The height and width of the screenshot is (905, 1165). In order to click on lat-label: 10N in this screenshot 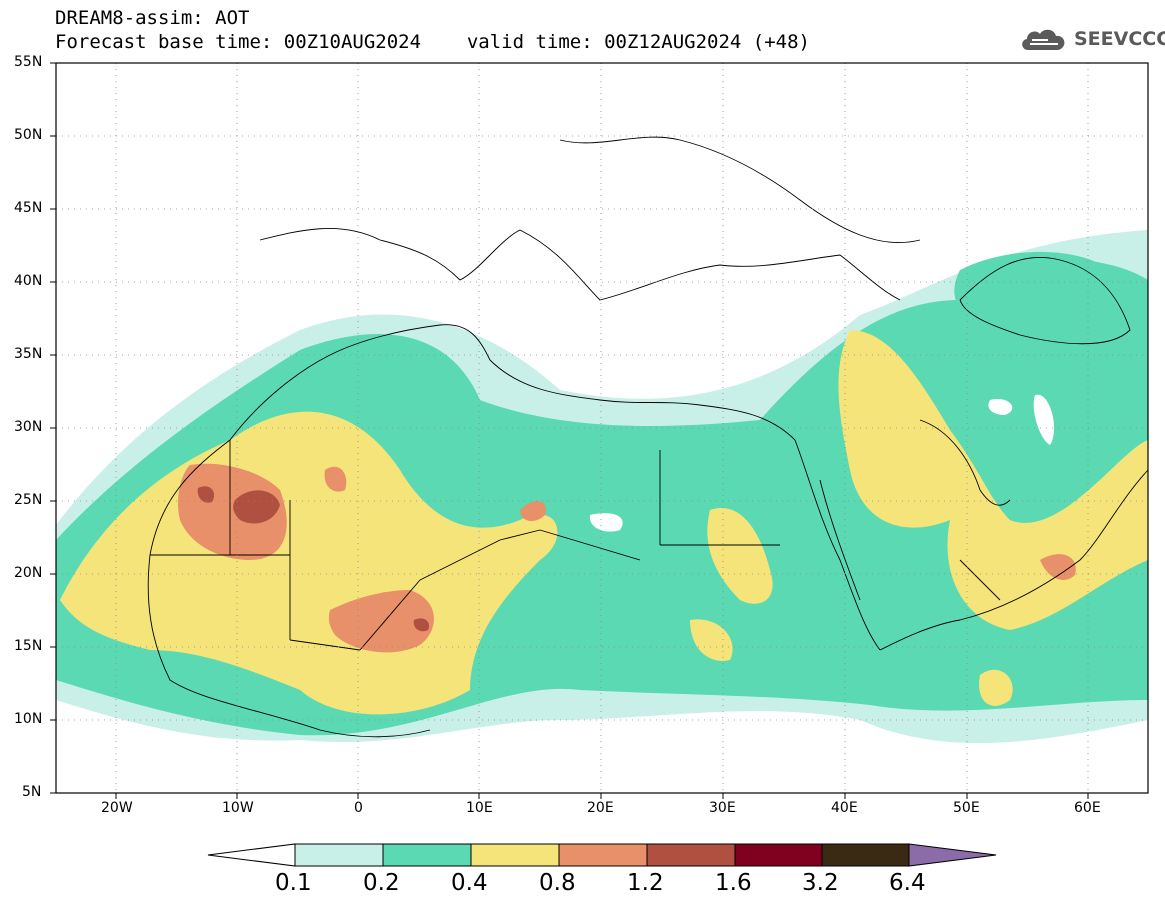, I will do `click(28, 719)`.